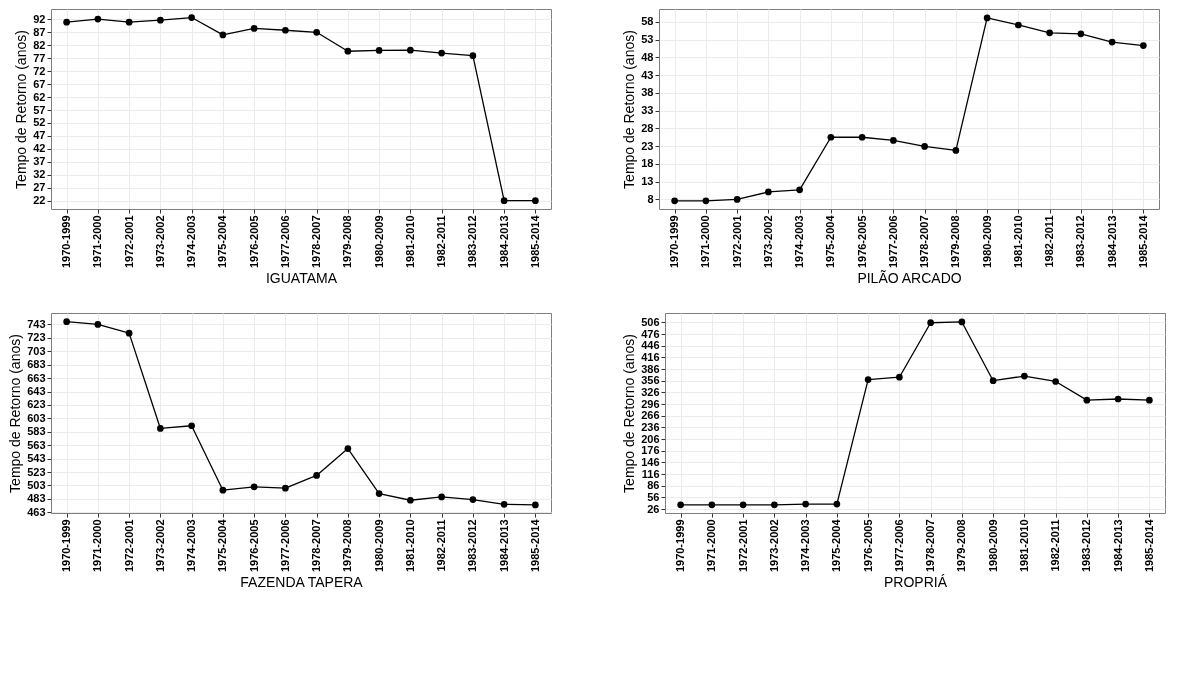 Image resolution: width=1201 pixels, height=687 pixels. I want to click on y-tick-label: 87, so click(39, 31).